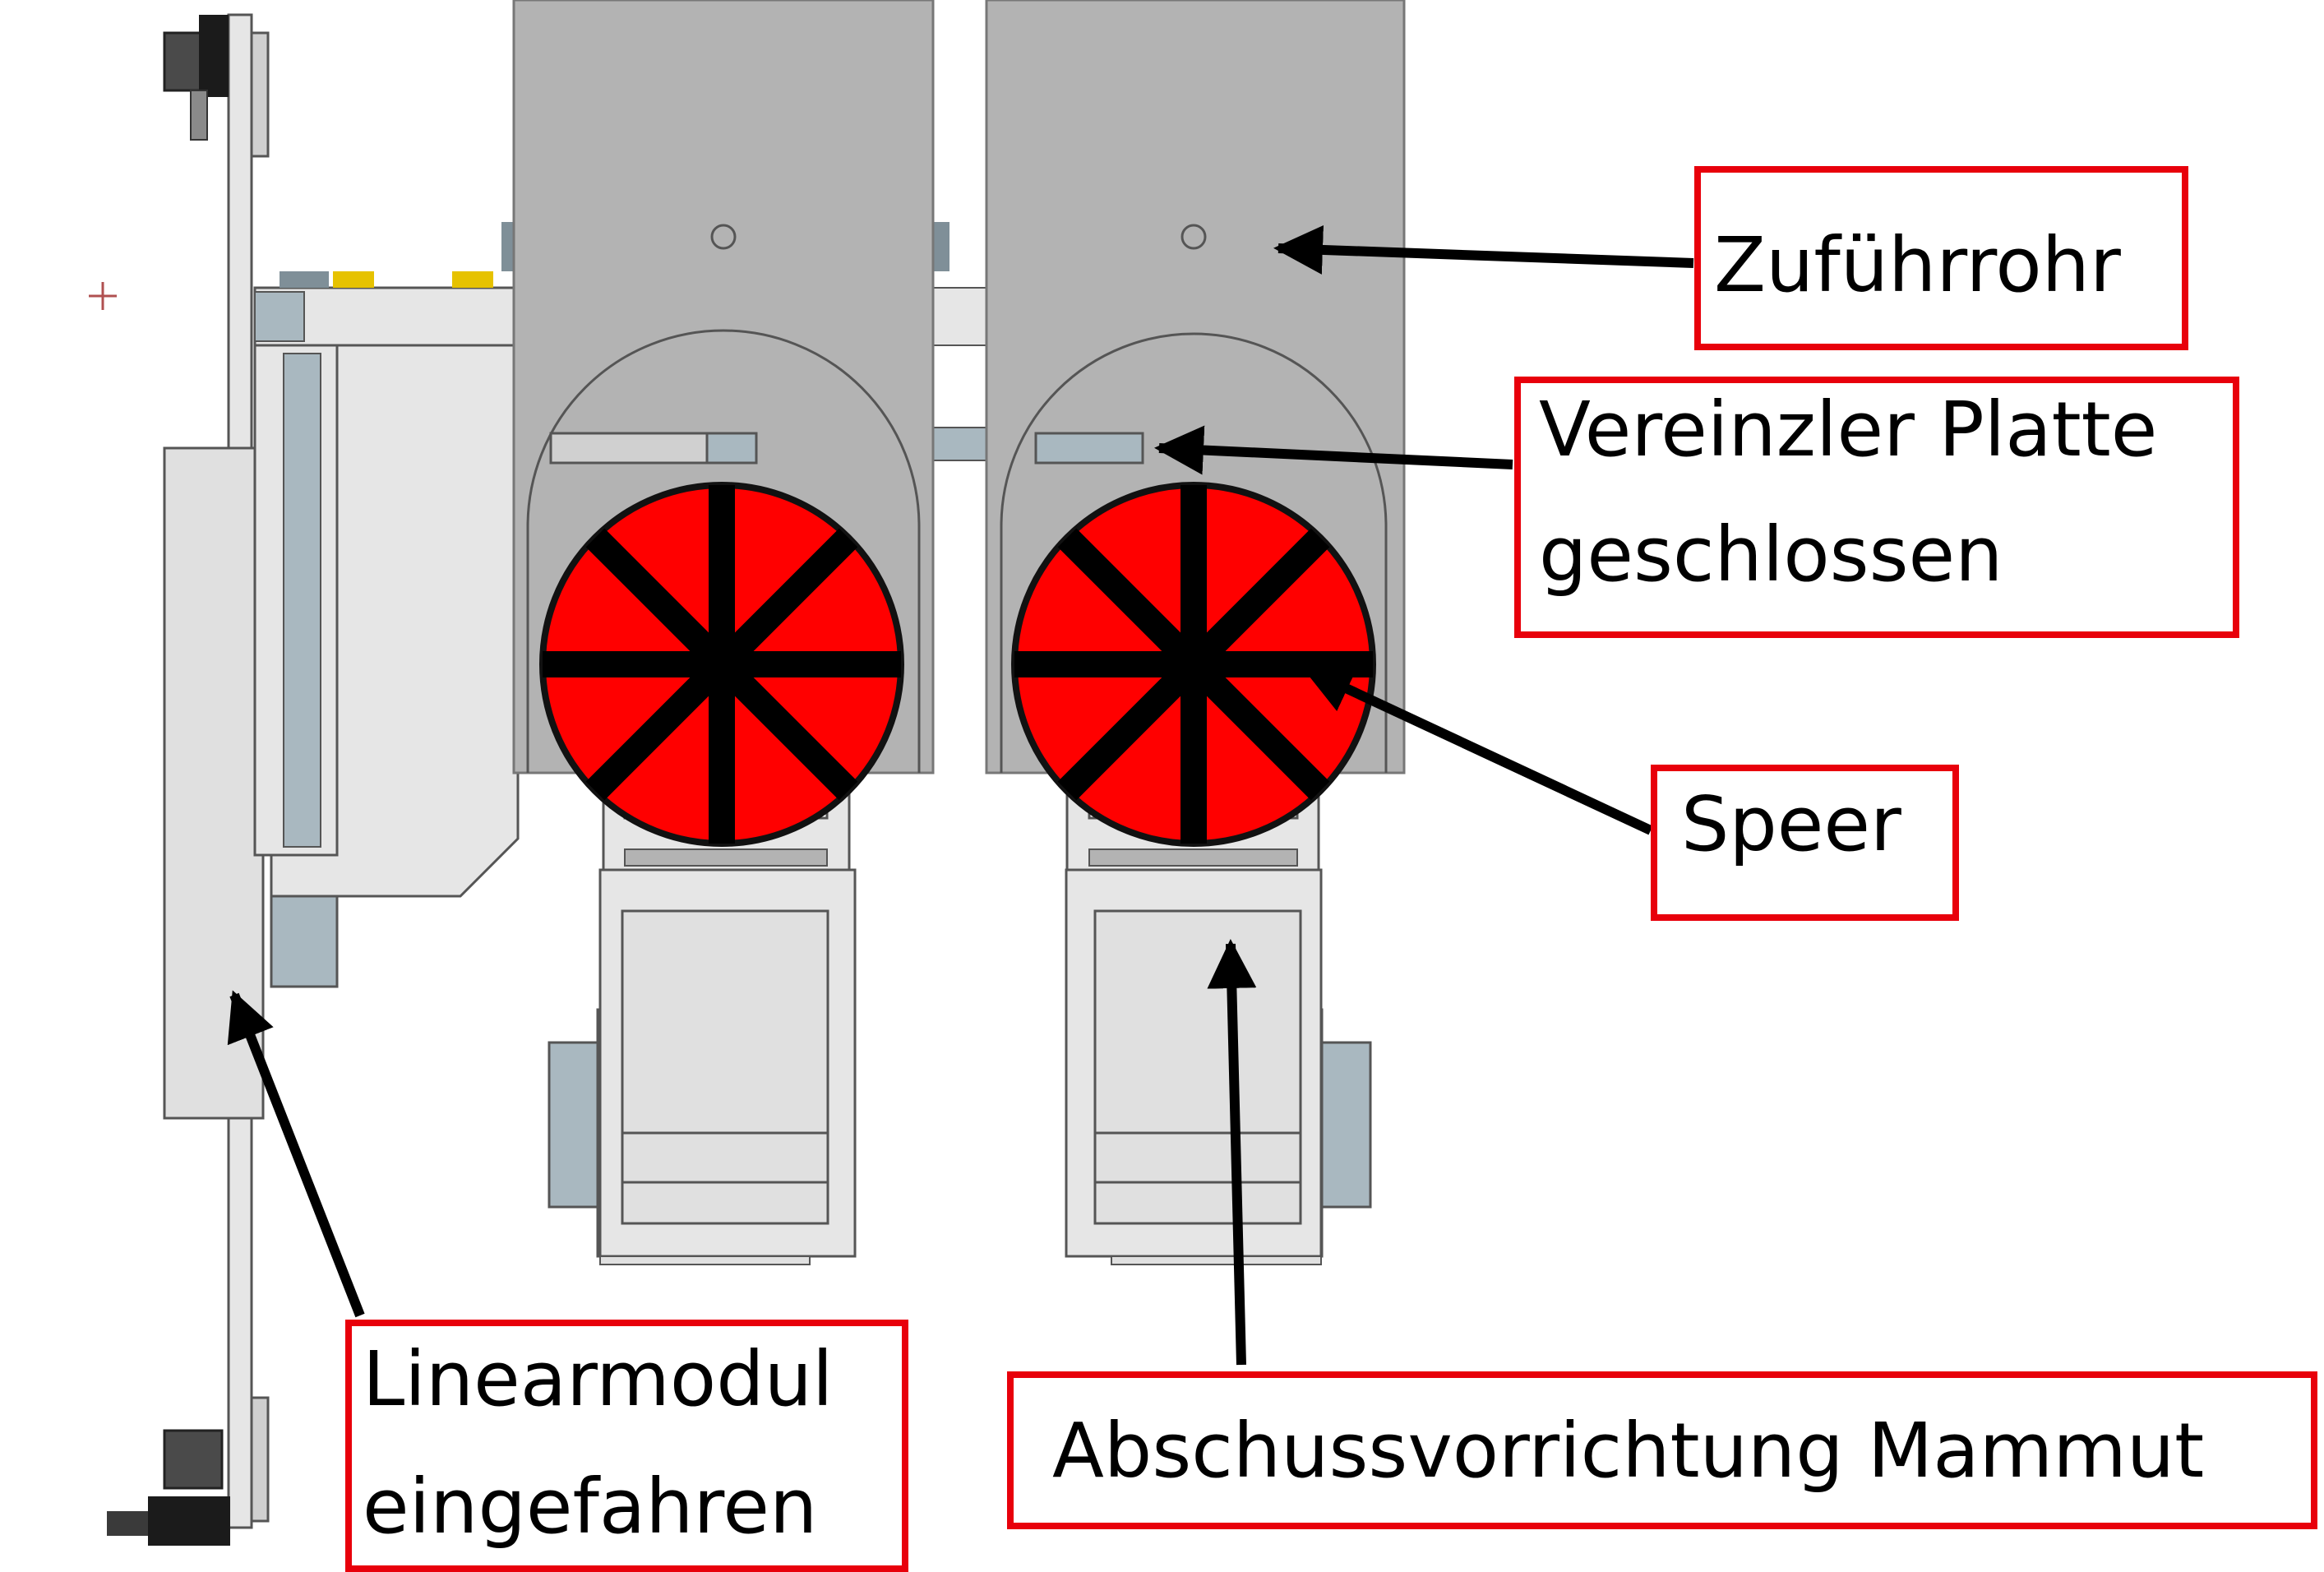 The width and height of the screenshot is (2324, 1572). What do you see at coordinates (1483, 250) in the screenshot?
I see `arrow-feed-tube` at bounding box center [1483, 250].